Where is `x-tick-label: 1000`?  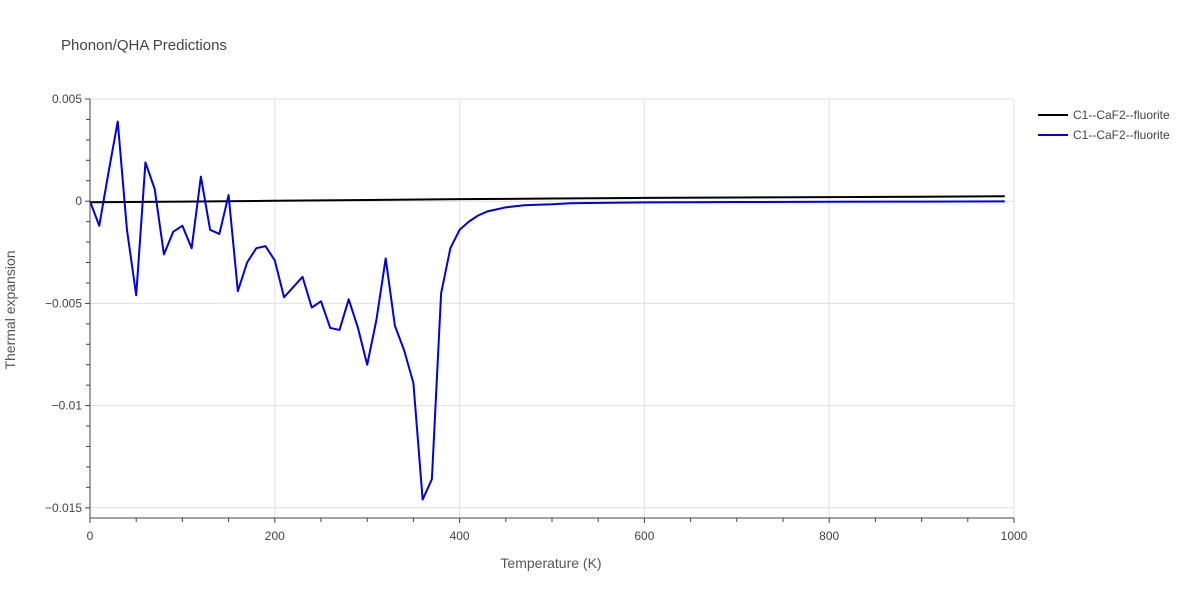
x-tick-label: 1000 is located at coordinates (1014, 536).